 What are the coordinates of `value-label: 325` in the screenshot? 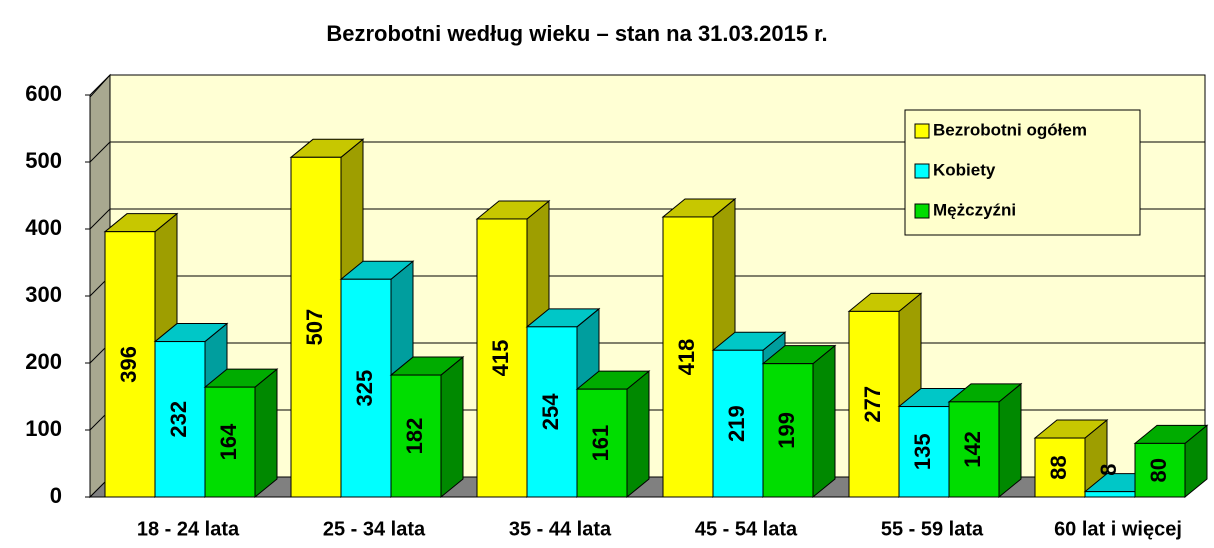 It's located at (364, 388).